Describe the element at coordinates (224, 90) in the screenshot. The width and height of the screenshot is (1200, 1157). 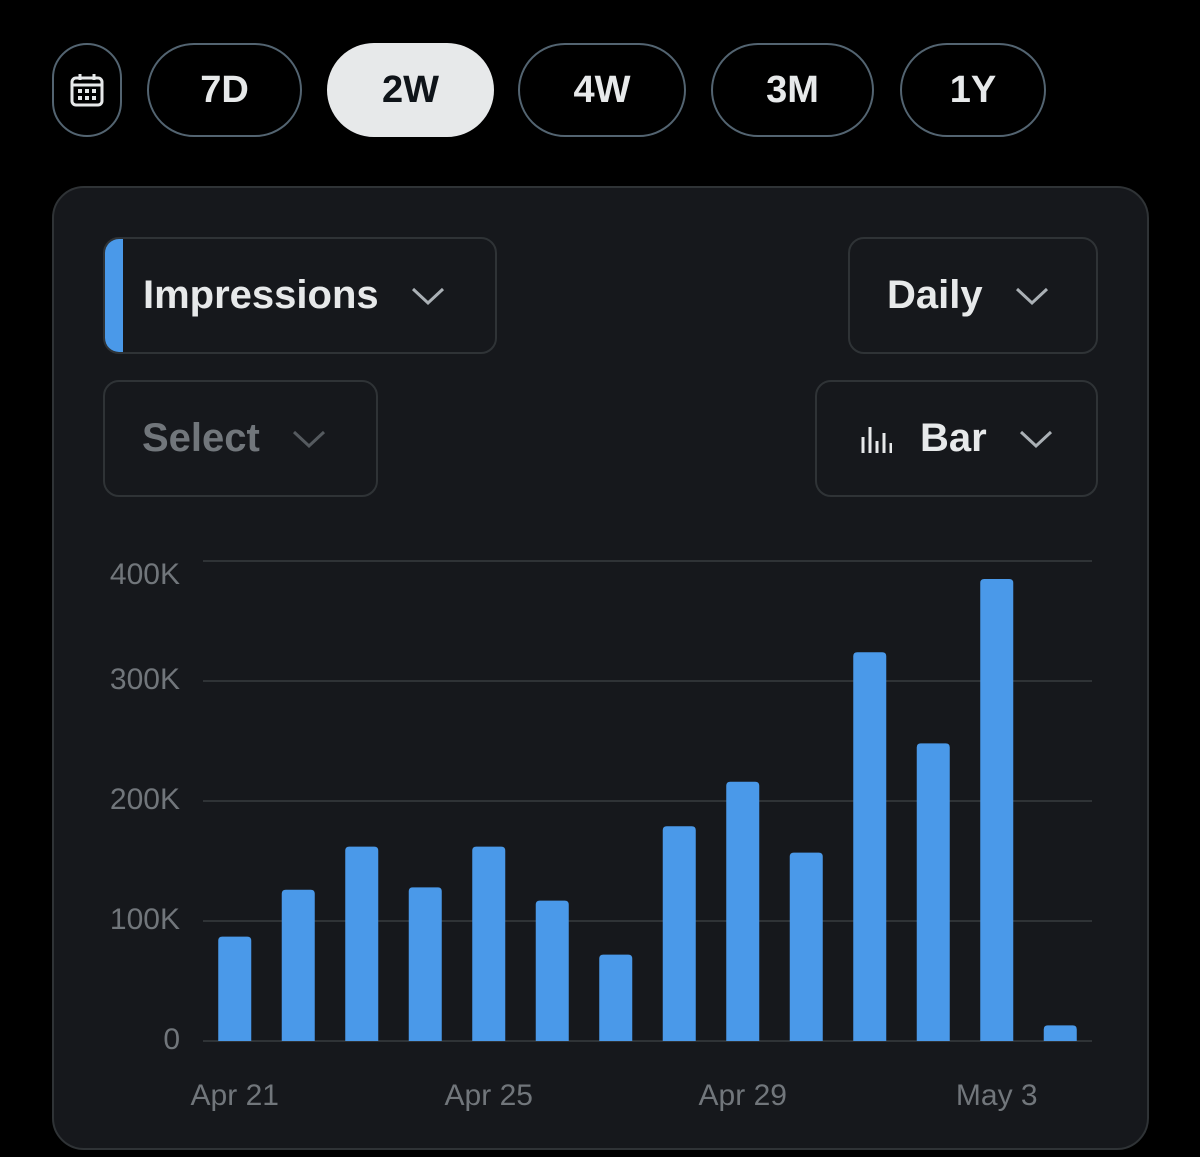
I see `range-tab: 7D` at that location.